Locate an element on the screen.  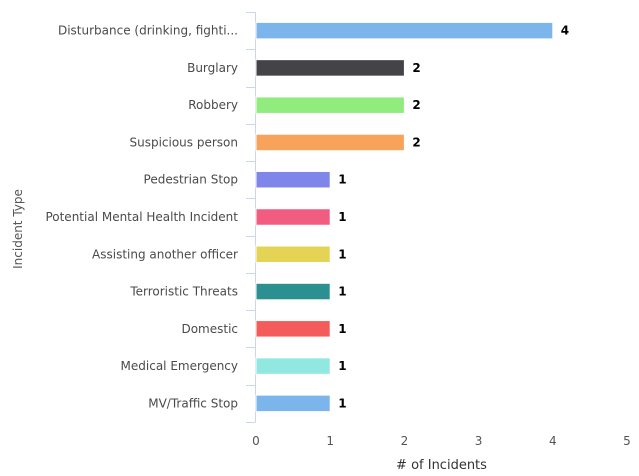
category-label: Robbery is located at coordinates (213, 105).